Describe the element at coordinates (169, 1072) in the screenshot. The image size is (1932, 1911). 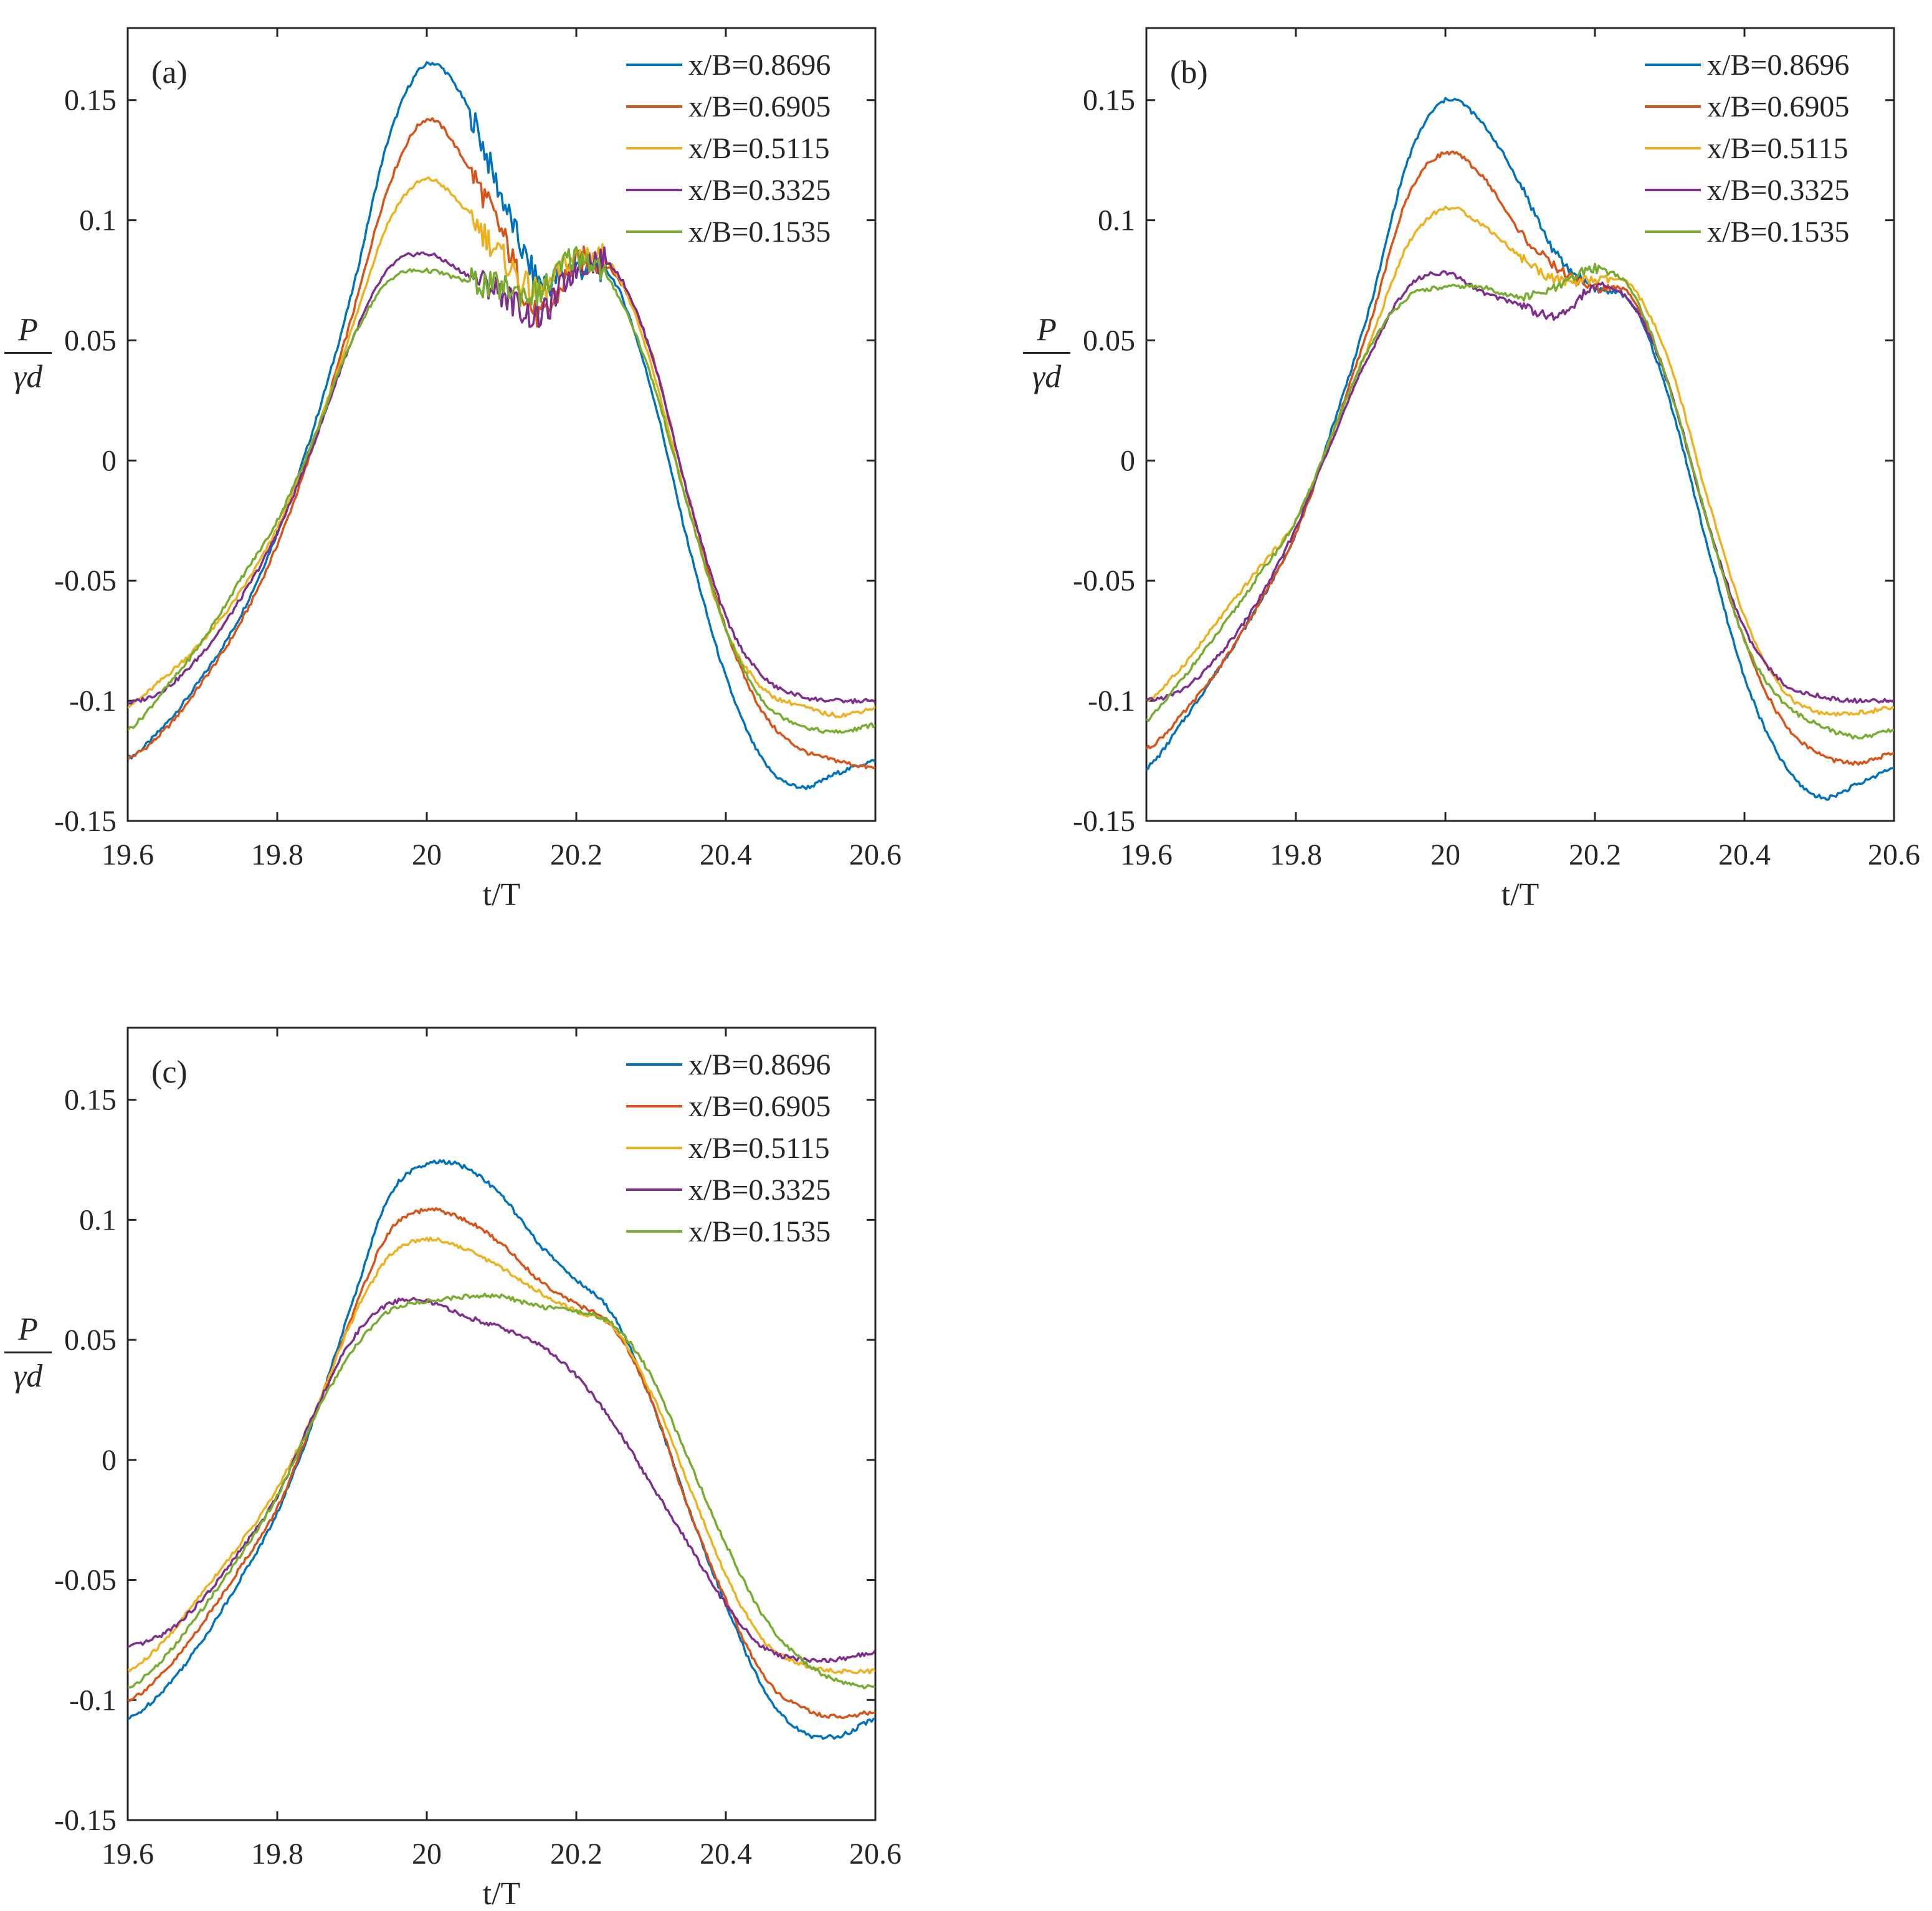
I see `panel-label: (c)` at that location.